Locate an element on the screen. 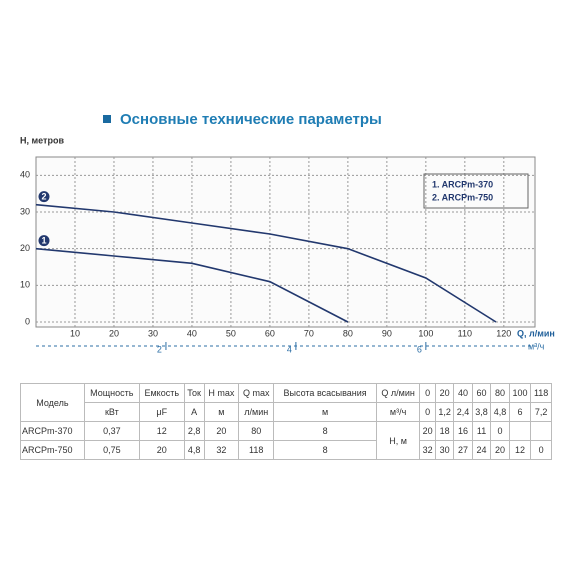 This screenshot has height=570, width=570. x-tick-label: 70 is located at coordinates (309, 333).